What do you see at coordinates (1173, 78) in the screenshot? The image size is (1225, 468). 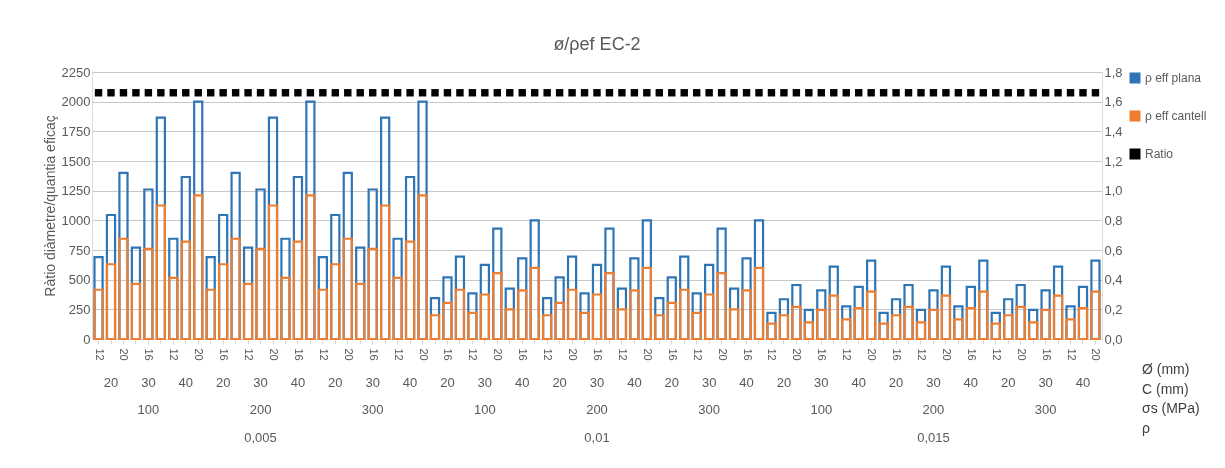 I see `legend-label: ρ eff plana` at bounding box center [1173, 78].